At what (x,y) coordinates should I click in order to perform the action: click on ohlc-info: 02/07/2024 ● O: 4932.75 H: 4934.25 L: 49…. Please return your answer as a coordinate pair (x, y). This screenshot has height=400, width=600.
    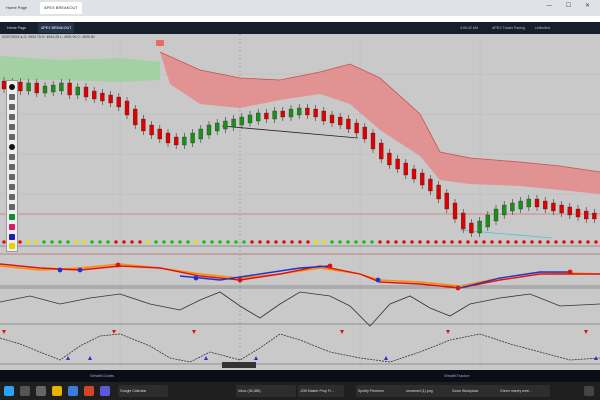
    Looking at the image, I should click on (48, 37).